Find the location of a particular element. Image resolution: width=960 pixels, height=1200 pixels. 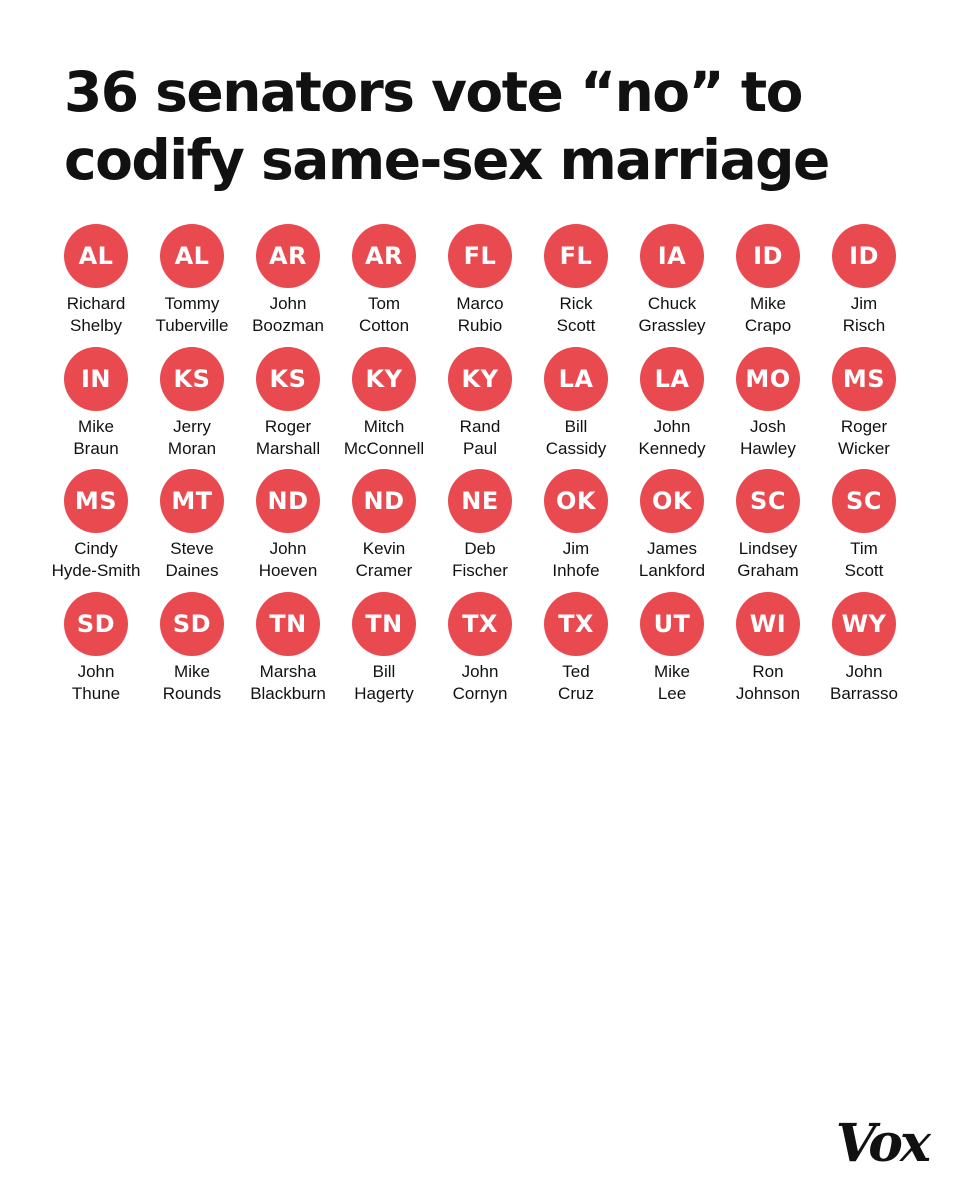

senator-name: Rick Scott is located at coordinates (576, 315).